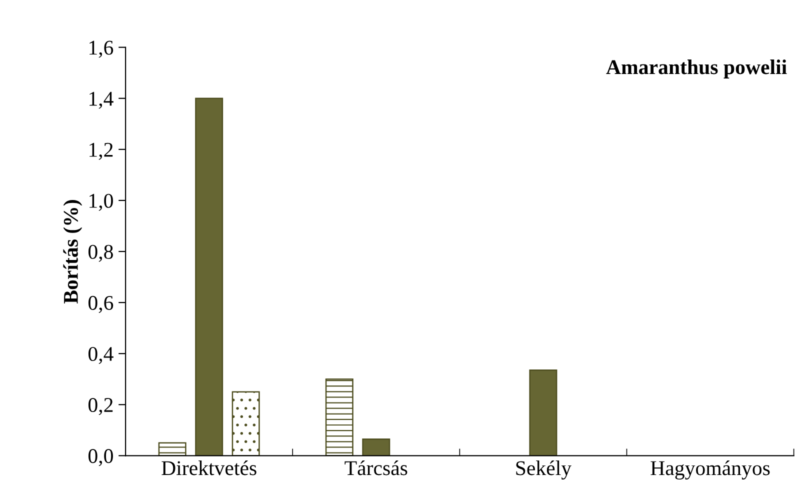 The image size is (810, 498). I want to click on x-tick-label: Sekély, so click(544, 470).